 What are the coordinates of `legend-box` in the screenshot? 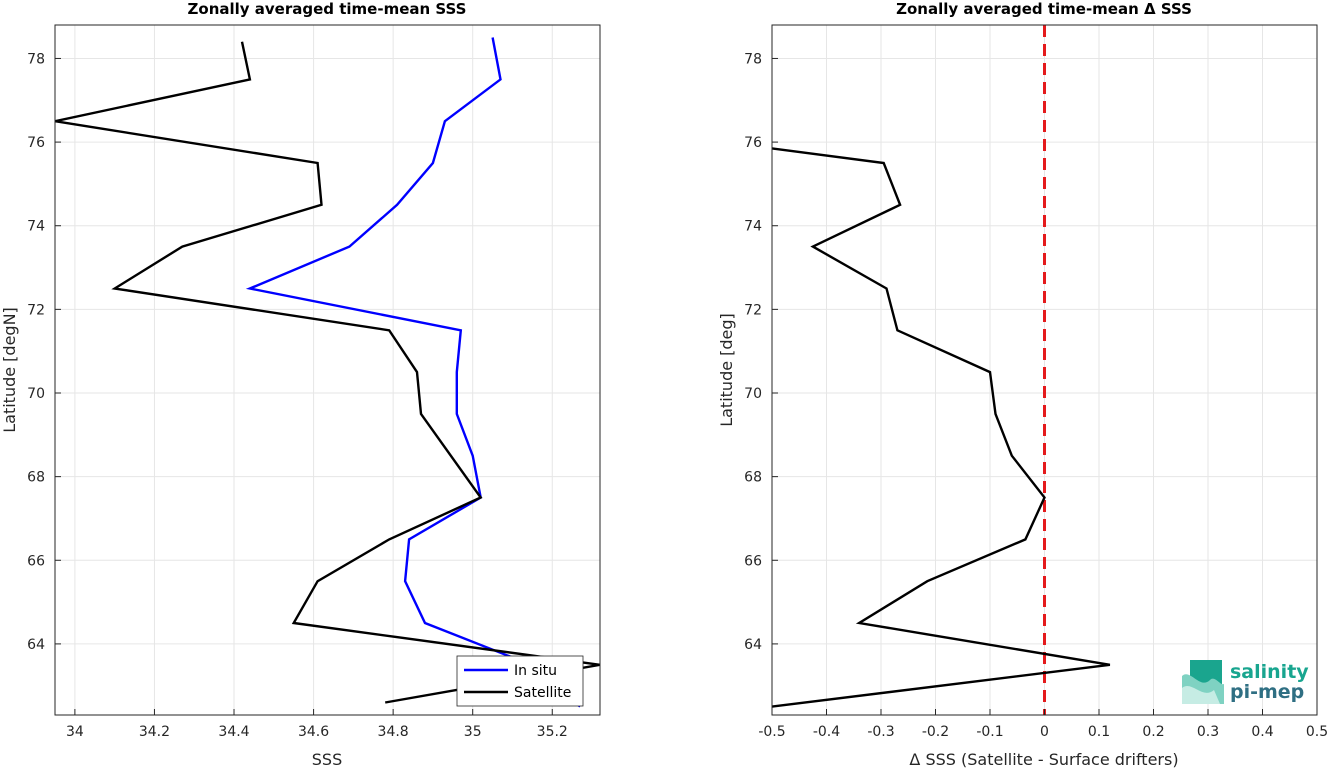 It's located at (520, 681).